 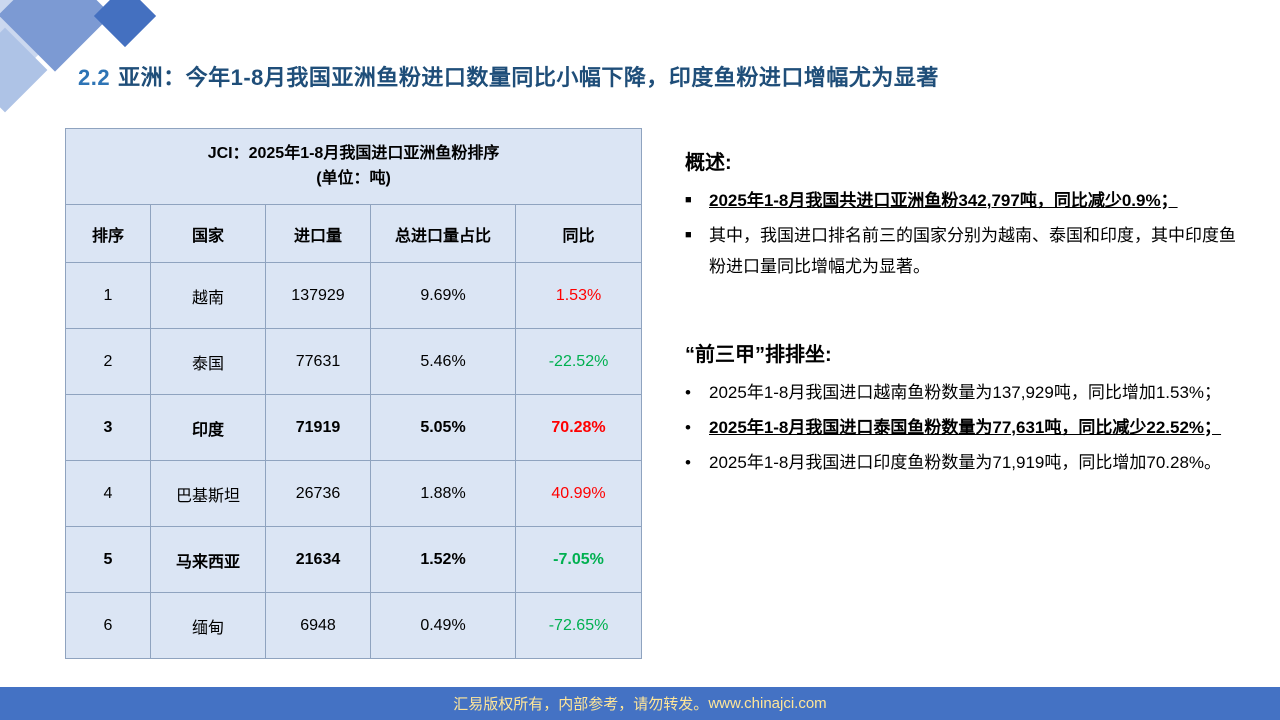 What do you see at coordinates (208, 625) in the screenshot?
I see `cell-country: 缅甸` at bounding box center [208, 625].